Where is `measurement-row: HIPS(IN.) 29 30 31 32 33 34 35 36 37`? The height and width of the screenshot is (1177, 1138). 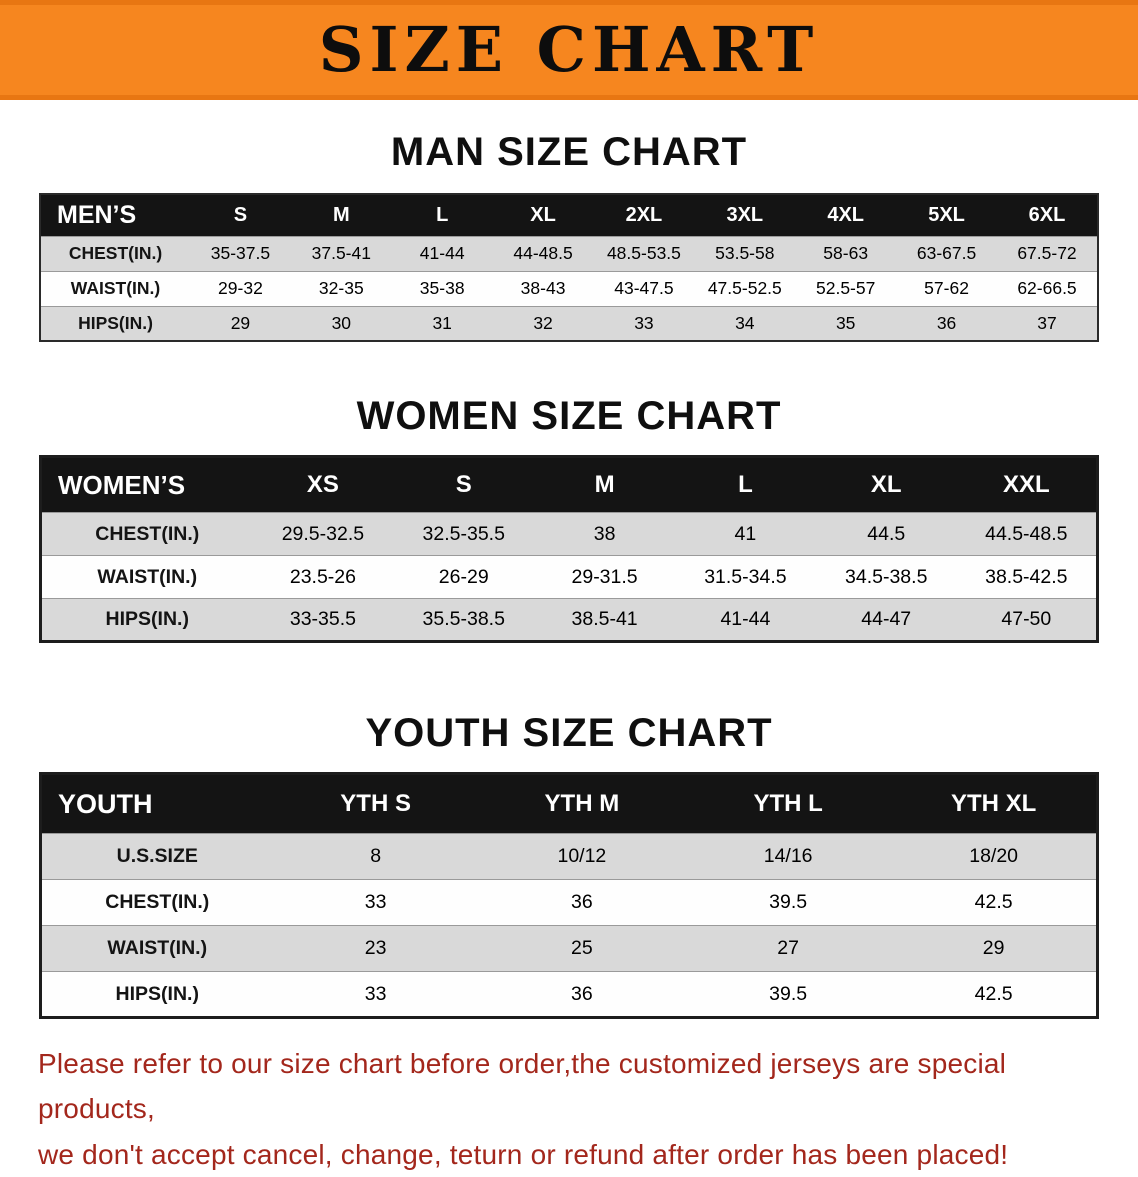 measurement-row: HIPS(IN.) 29 30 31 32 33 34 35 36 37 is located at coordinates (569, 323).